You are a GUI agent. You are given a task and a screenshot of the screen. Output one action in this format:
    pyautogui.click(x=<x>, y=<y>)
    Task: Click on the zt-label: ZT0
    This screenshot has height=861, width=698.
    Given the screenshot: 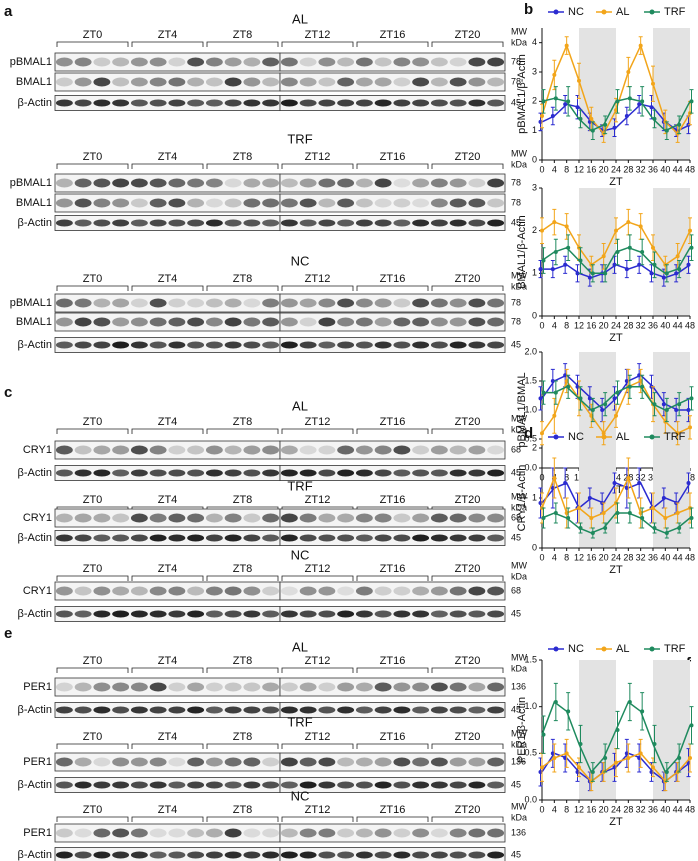 What is the action you would take?
    pyautogui.click(x=93, y=500)
    